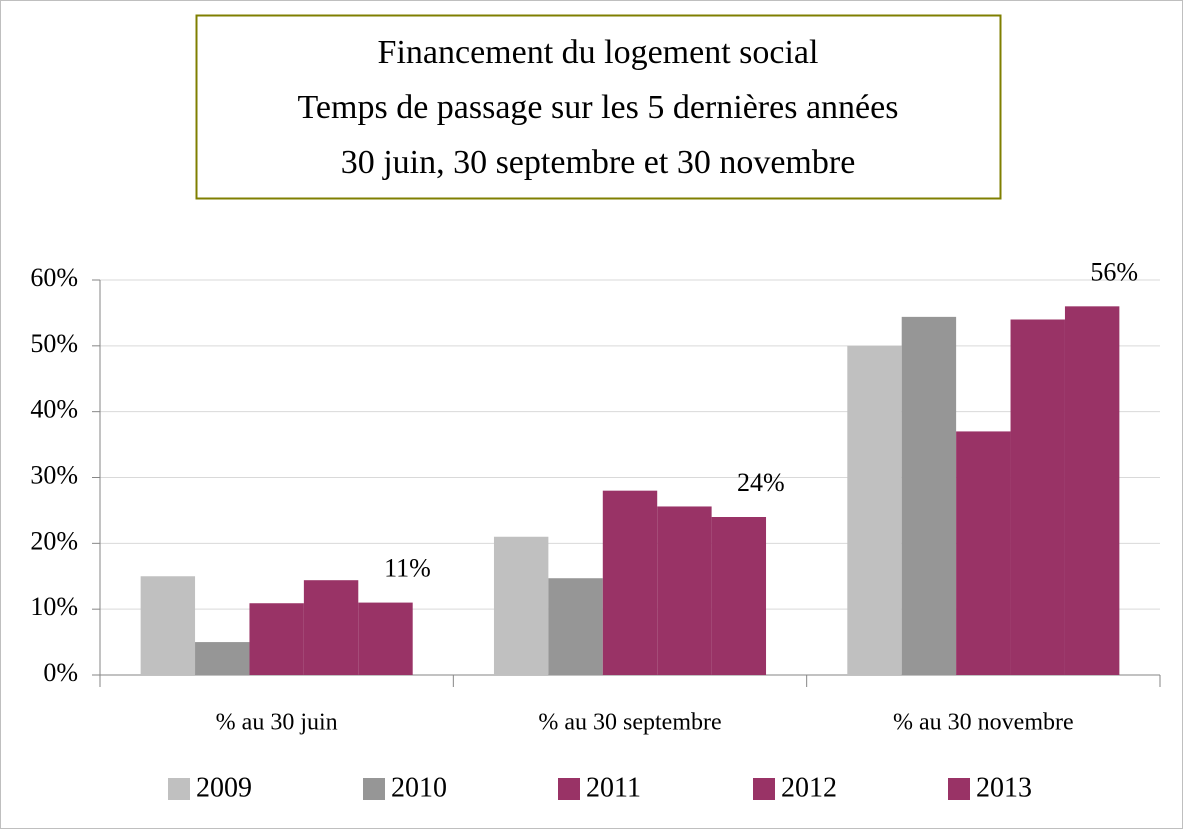  What do you see at coordinates (598, 52) in the screenshot?
I see `chart-title: Financement du logement social` at bounding box center [598, 52].